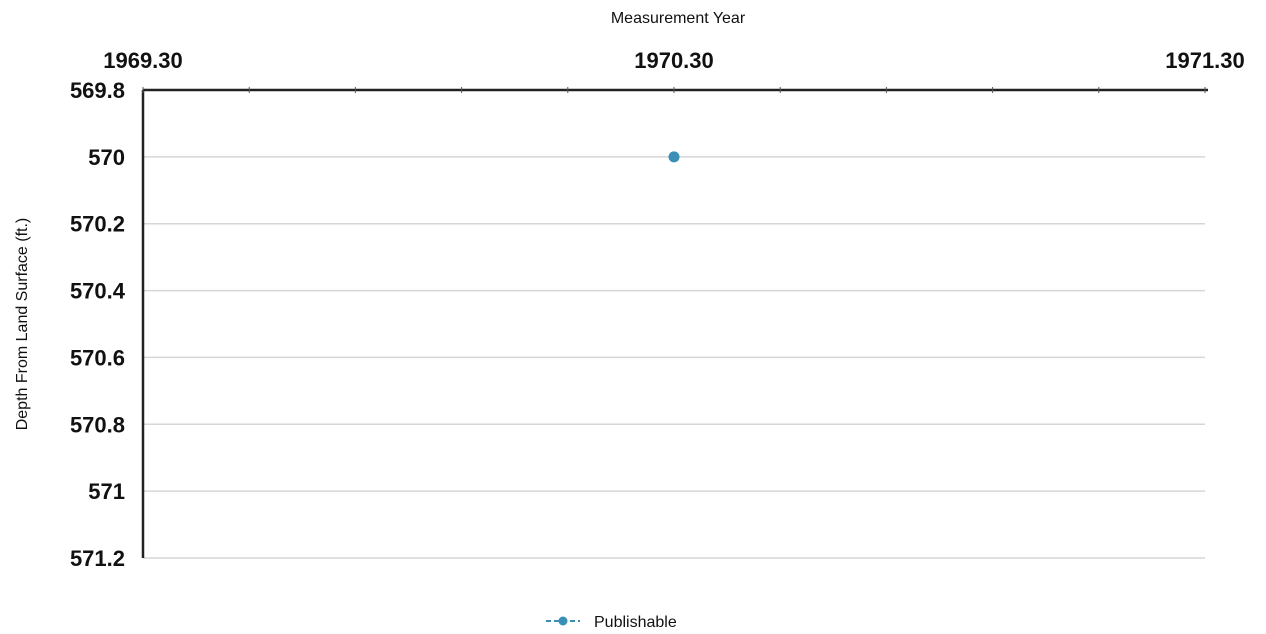  What do you see at coordinates (143, 60) in the screenshot?
I see `x-tick-label: 1969.30` at bounding box center [143, 60].